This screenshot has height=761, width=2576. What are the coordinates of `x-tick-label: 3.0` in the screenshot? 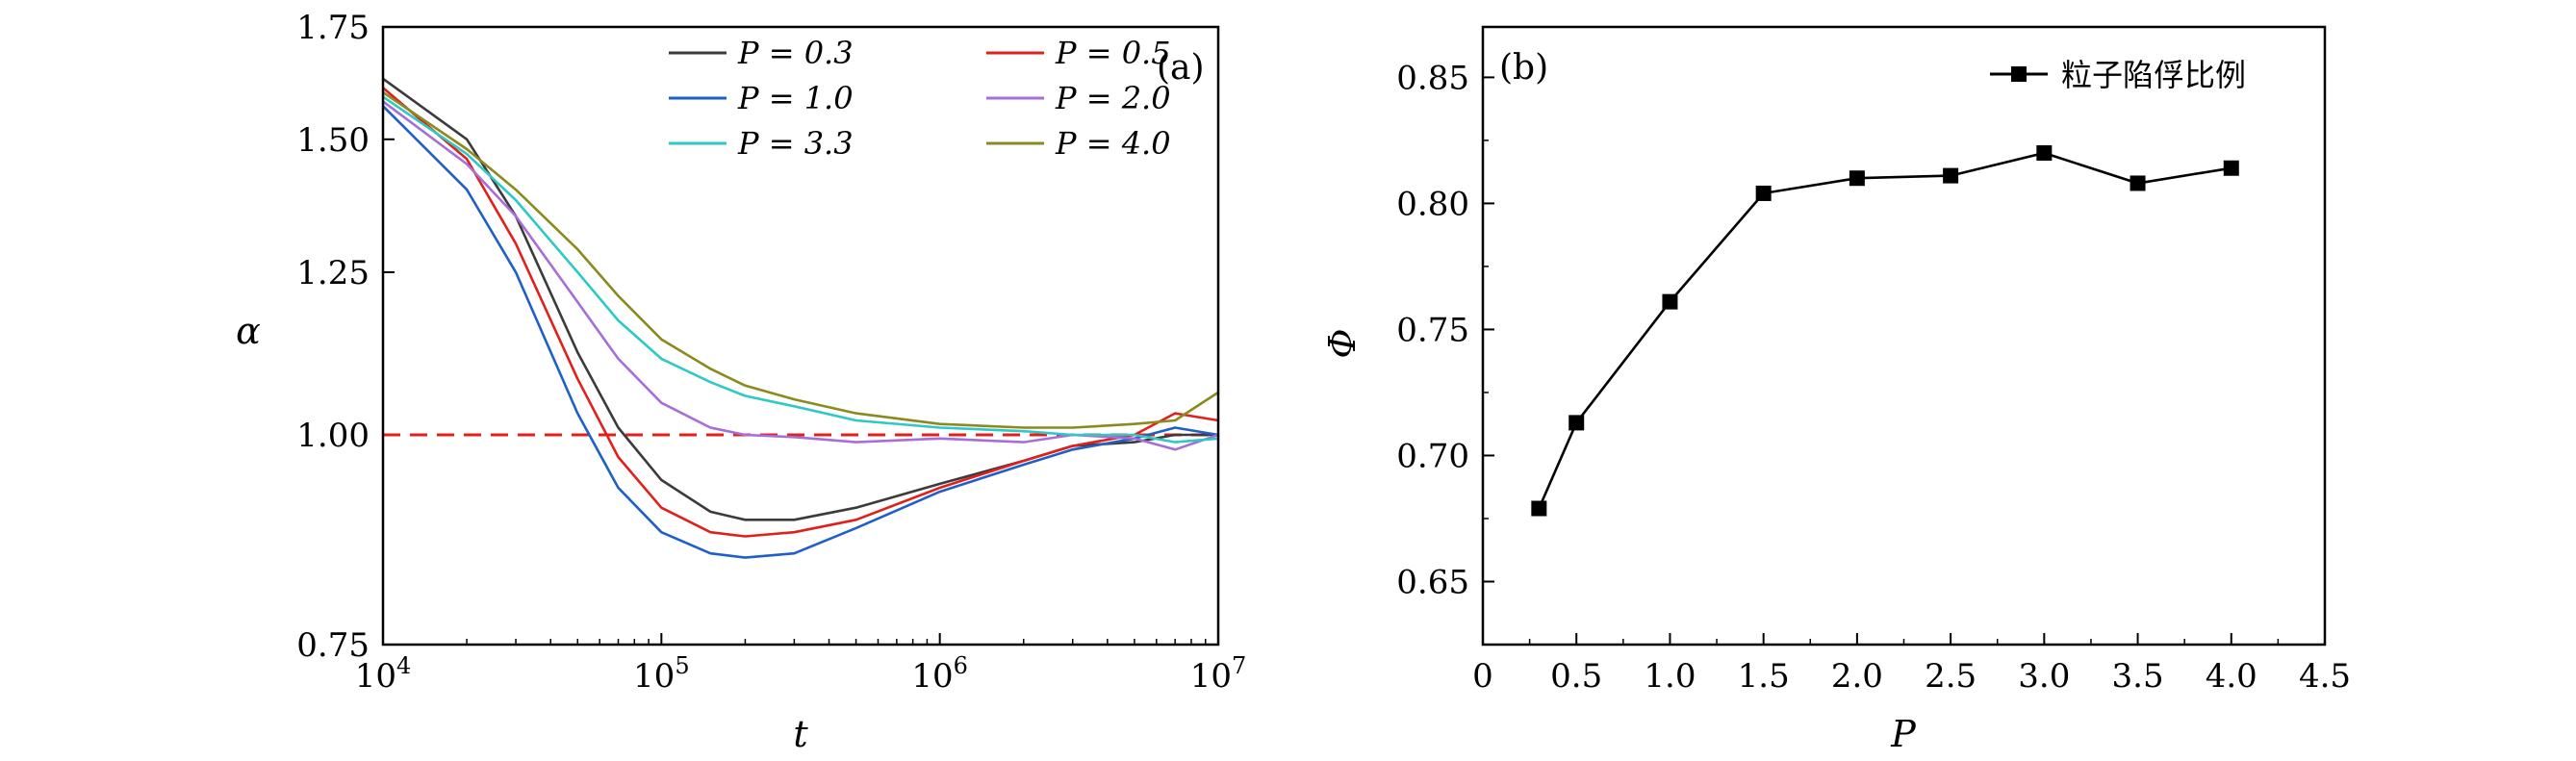 It's located at (2044, 676).